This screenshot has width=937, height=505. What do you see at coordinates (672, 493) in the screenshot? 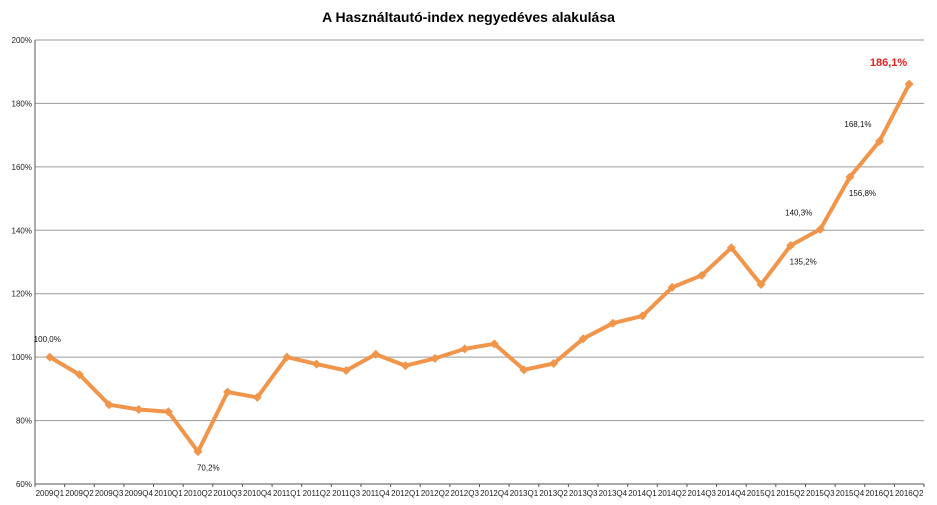
I see `x-tick-label: 2014Q2` at bounding box center [672, 493].